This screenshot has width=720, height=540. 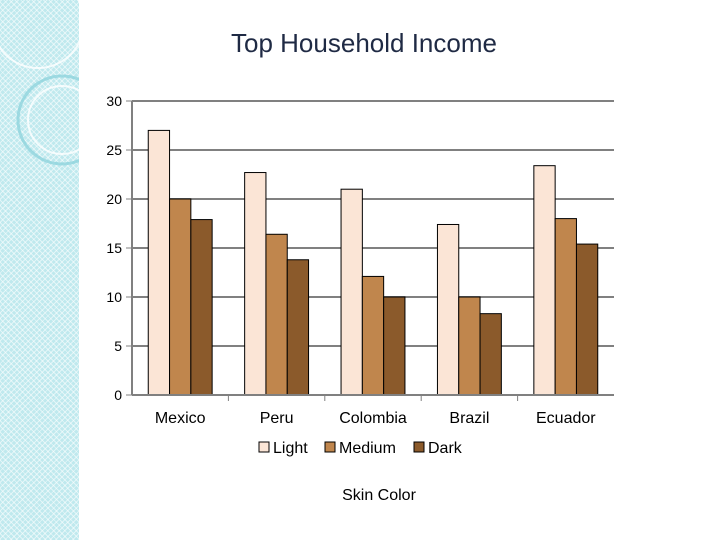 What do you see at coordinates (114, 199) in the screenshot?
I see `y-tick-label: 20` at bounding box center [114, 199].